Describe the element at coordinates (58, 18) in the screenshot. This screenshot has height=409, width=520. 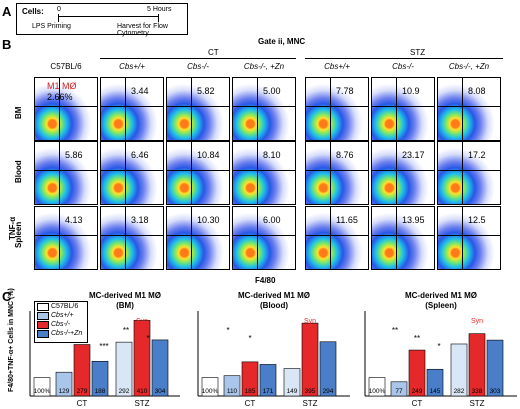
I see `timeline-tick-start` at that location.